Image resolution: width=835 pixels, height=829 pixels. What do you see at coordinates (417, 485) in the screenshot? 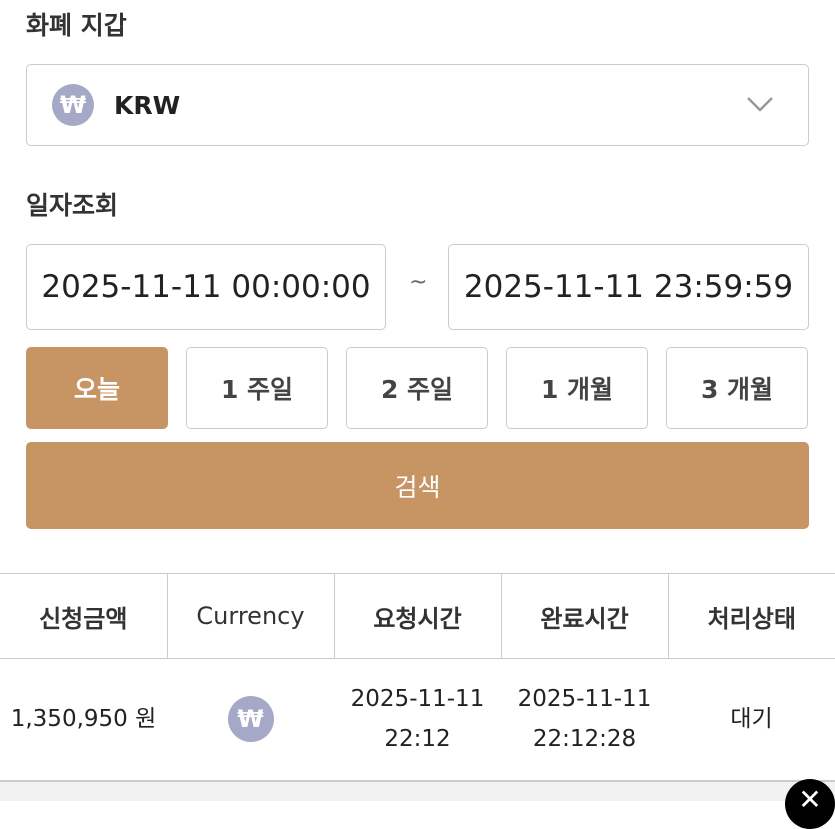
I see `search-button: 검색` at bounding box center [417, 485].